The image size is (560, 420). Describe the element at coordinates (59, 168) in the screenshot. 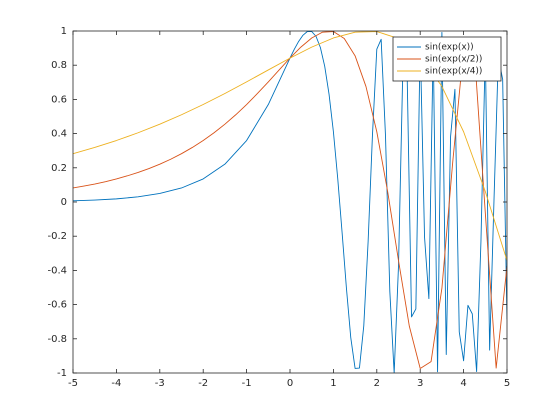

I see `y-tick-label: 0.2` at that location.